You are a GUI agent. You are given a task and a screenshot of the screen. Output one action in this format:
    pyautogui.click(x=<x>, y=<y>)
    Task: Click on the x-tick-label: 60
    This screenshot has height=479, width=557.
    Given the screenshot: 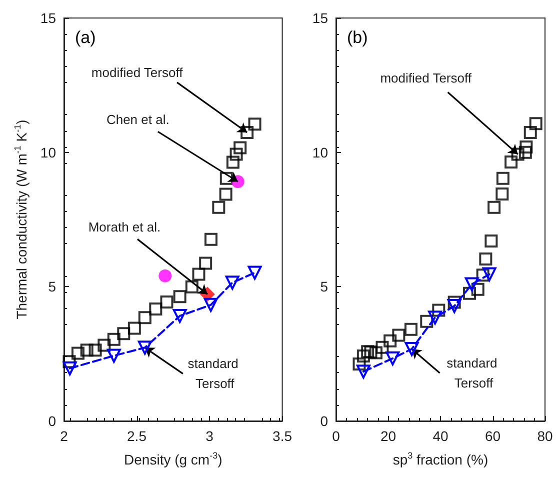 What is the action you would take?
    pyautogui.click(x=492, y=436)
    